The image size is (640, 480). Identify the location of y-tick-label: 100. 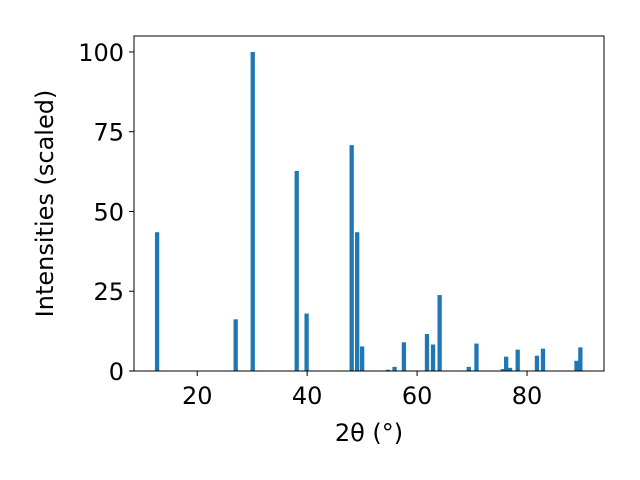
(101, 53).